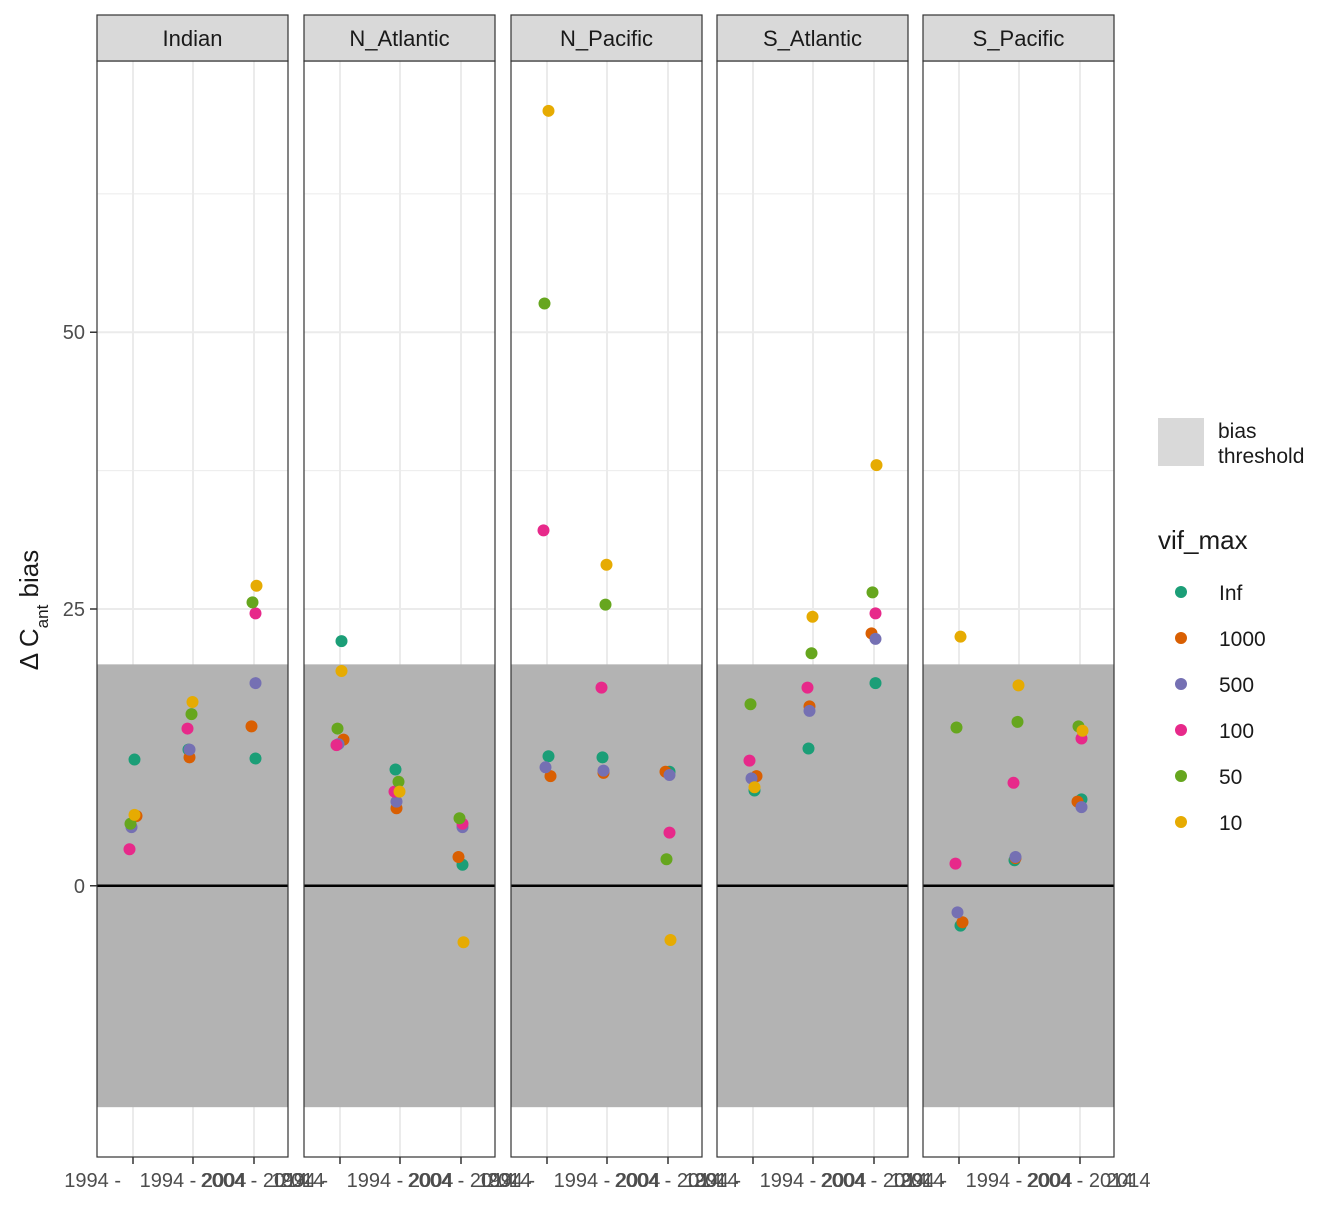  What do you see at coordinates (1237, 431) in the screenshot?
I see `legend-fill-label-line1: bias` at bounding box center [1237, 431].